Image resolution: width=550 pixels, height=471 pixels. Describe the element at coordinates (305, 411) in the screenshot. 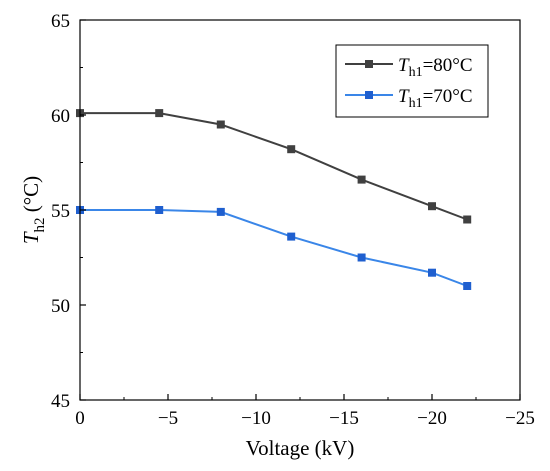

I see `x-axis-ticks: 0 −5 −10 −15 −20 −25` at that location.